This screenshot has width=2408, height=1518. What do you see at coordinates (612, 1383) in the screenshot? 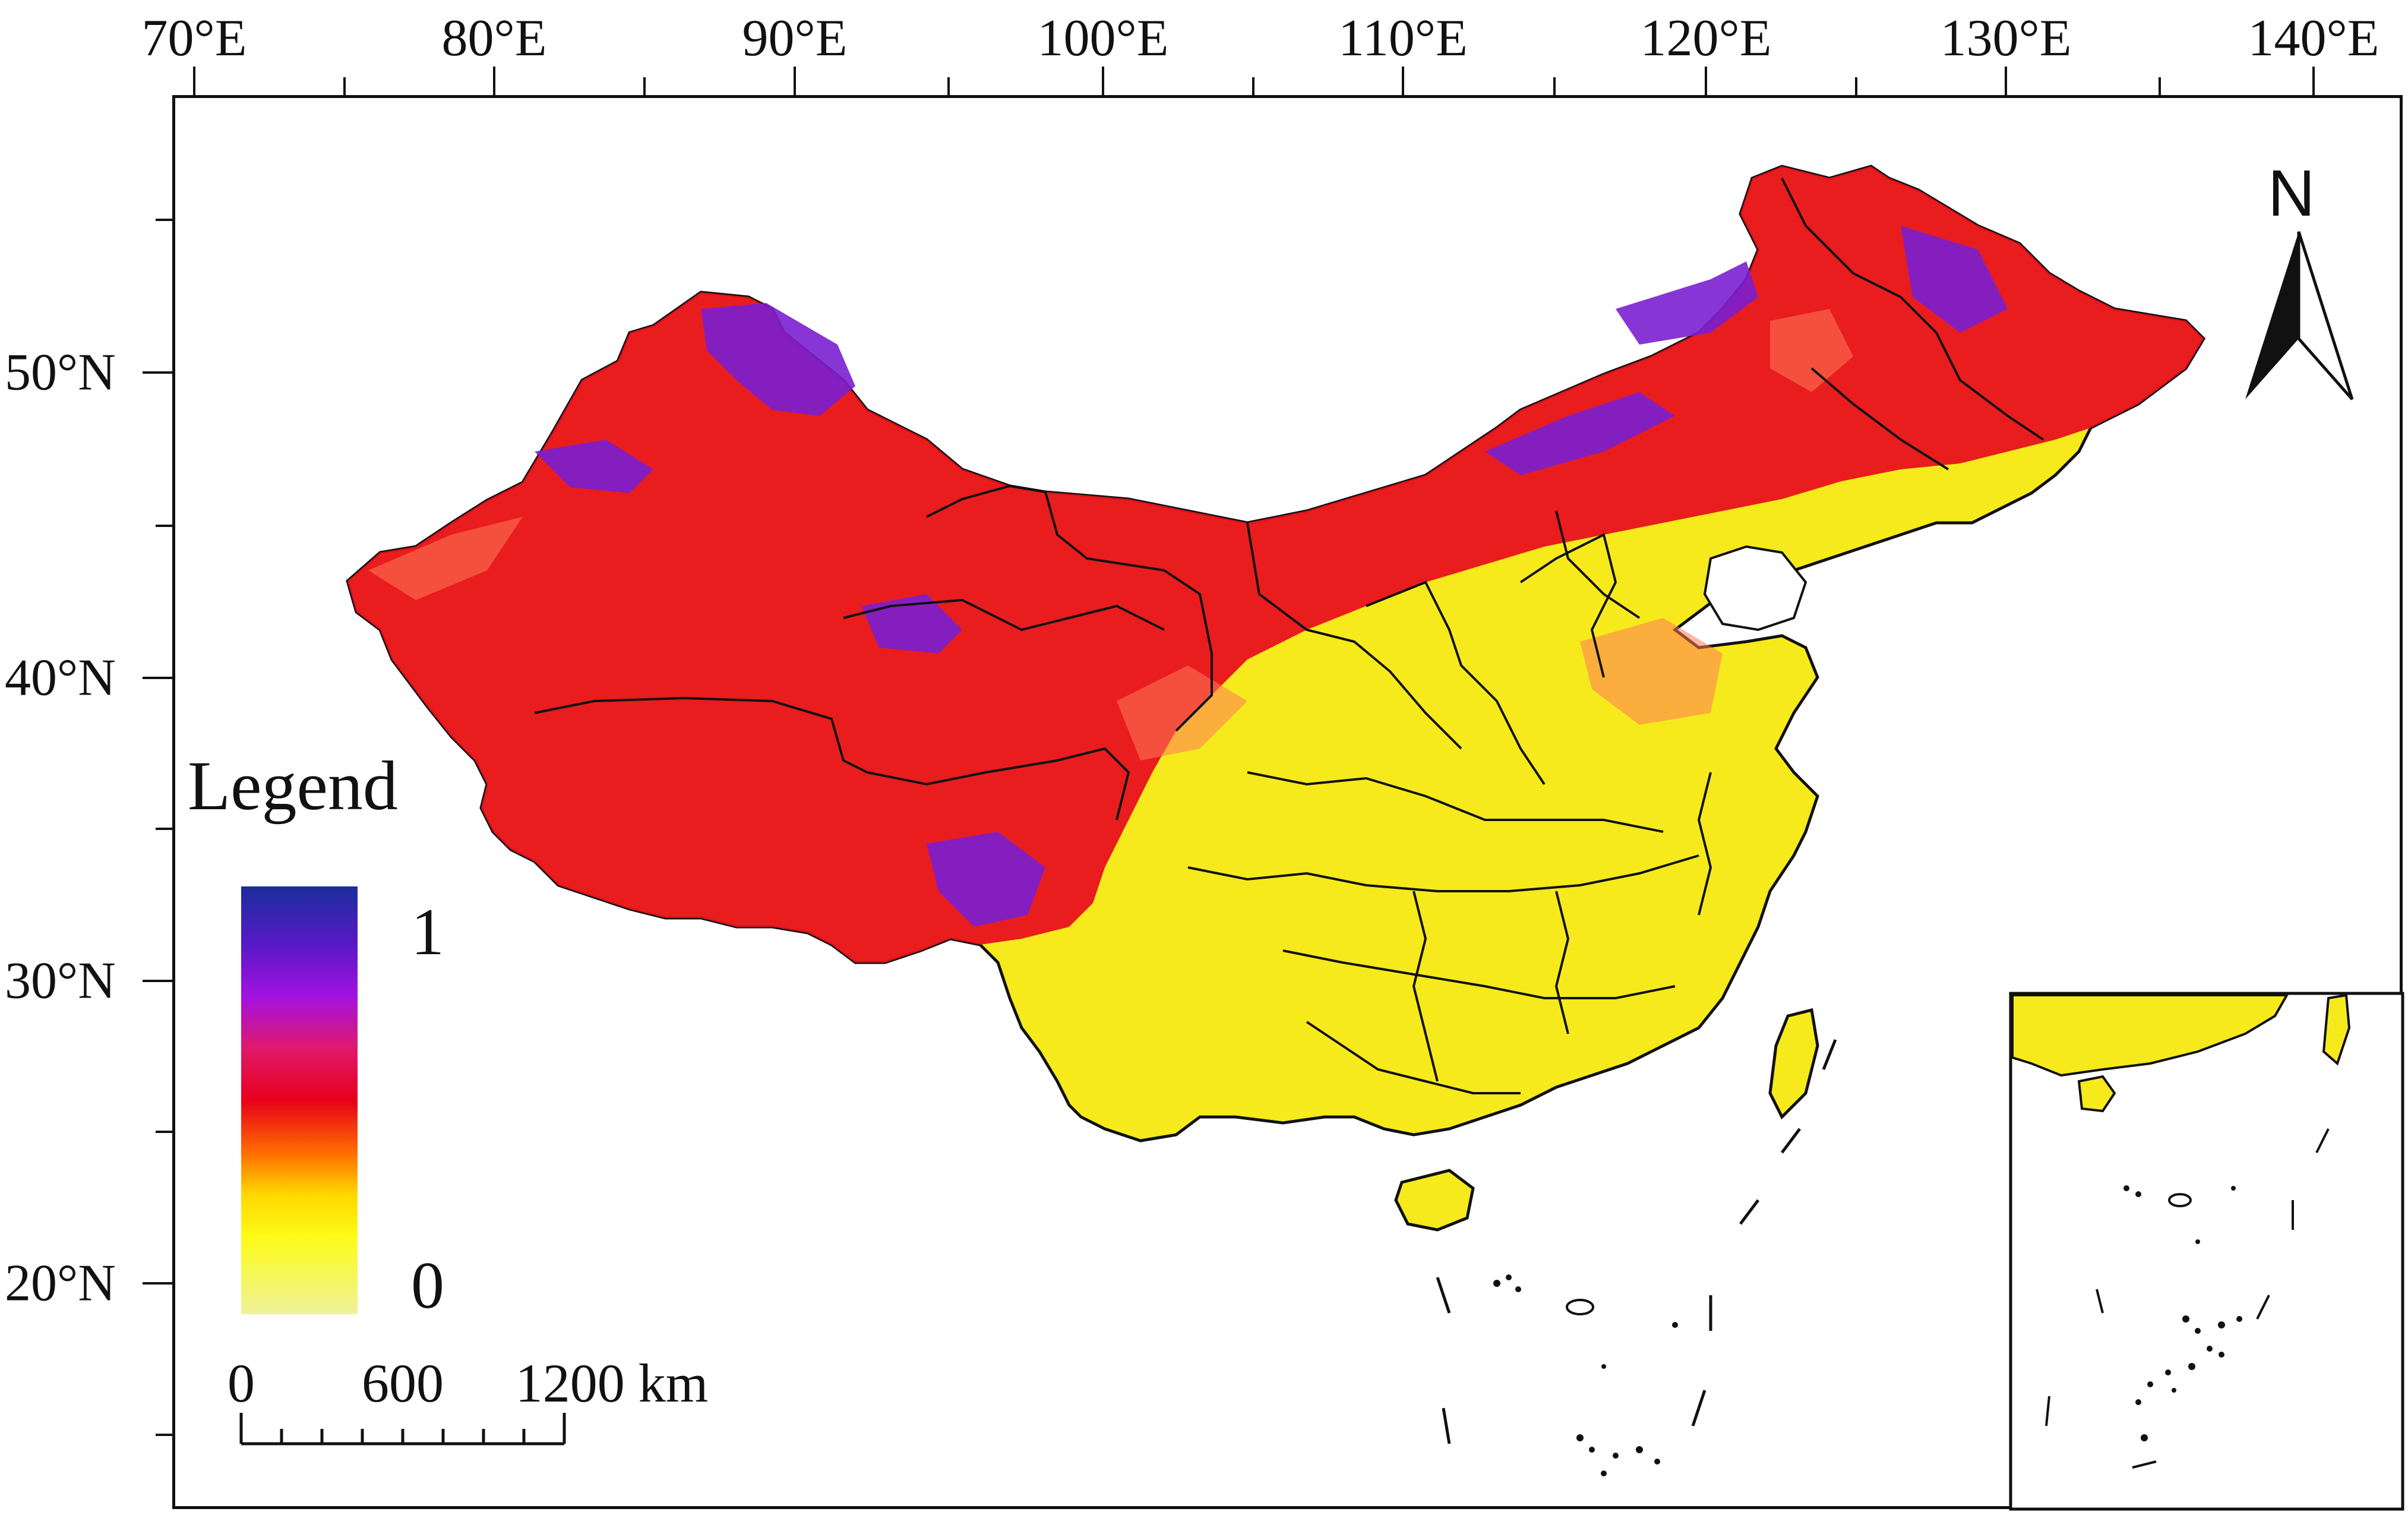
I see `scale-label-1200: 1200 km` at bounding box center [612, 1383].